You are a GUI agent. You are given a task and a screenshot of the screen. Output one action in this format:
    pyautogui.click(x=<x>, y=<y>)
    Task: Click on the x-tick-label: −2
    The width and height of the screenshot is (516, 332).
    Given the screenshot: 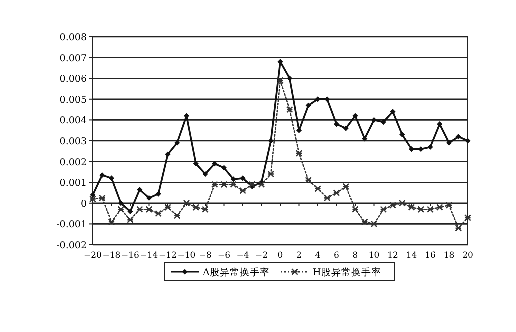 What is the action you would take?
    pyautogui.click(x=261, y=256)
    